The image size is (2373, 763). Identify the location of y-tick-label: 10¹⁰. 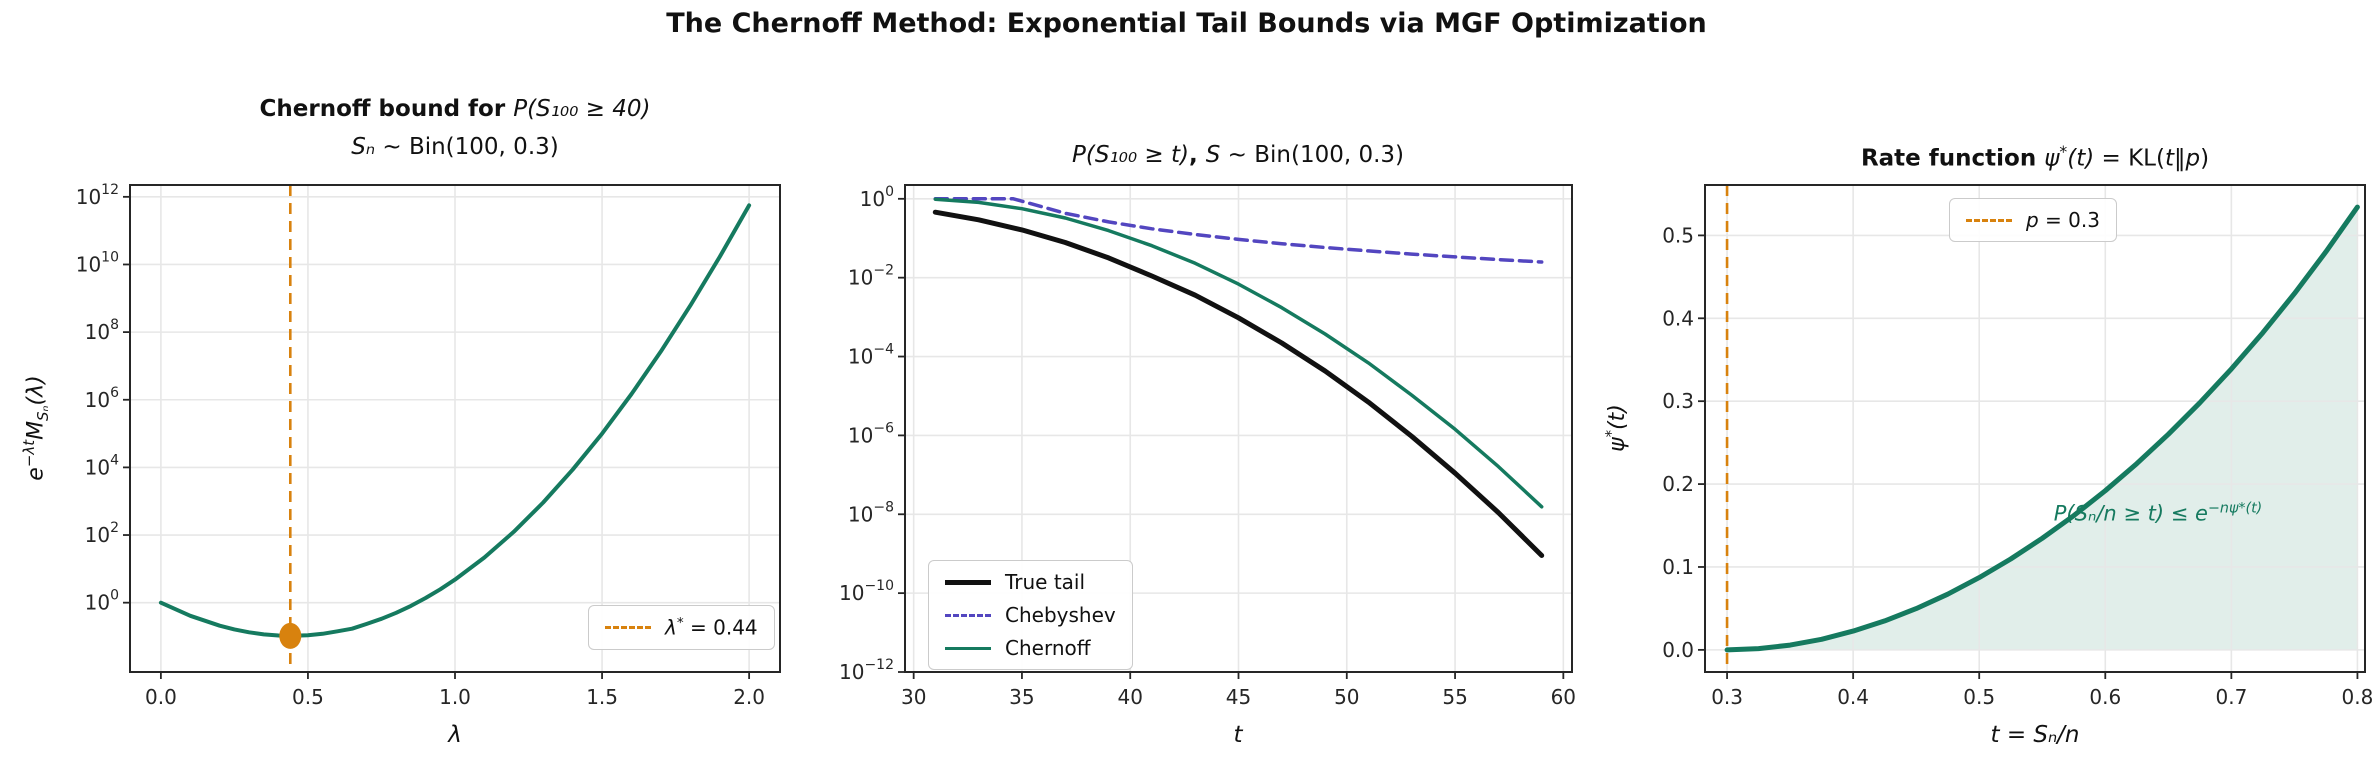
(97, 262).